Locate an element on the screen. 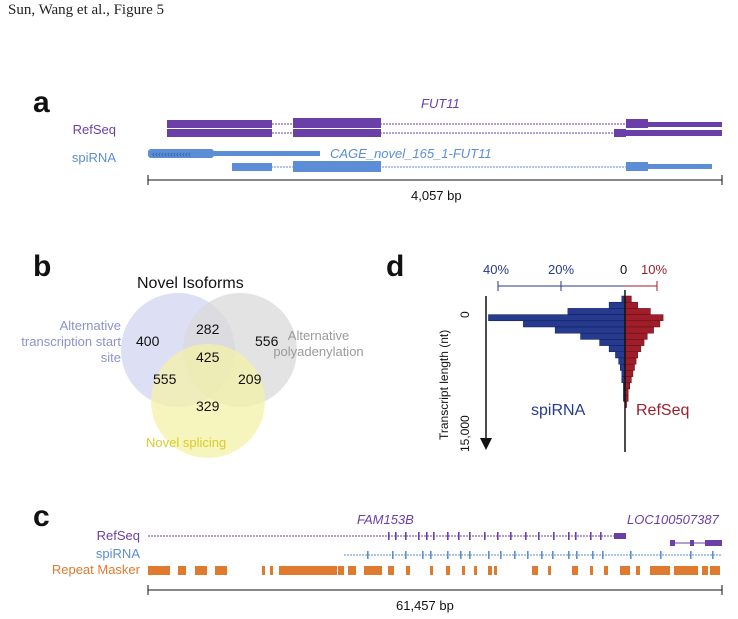  track-spirna-label-c: spiRNA is located at coordinates (117, 553).